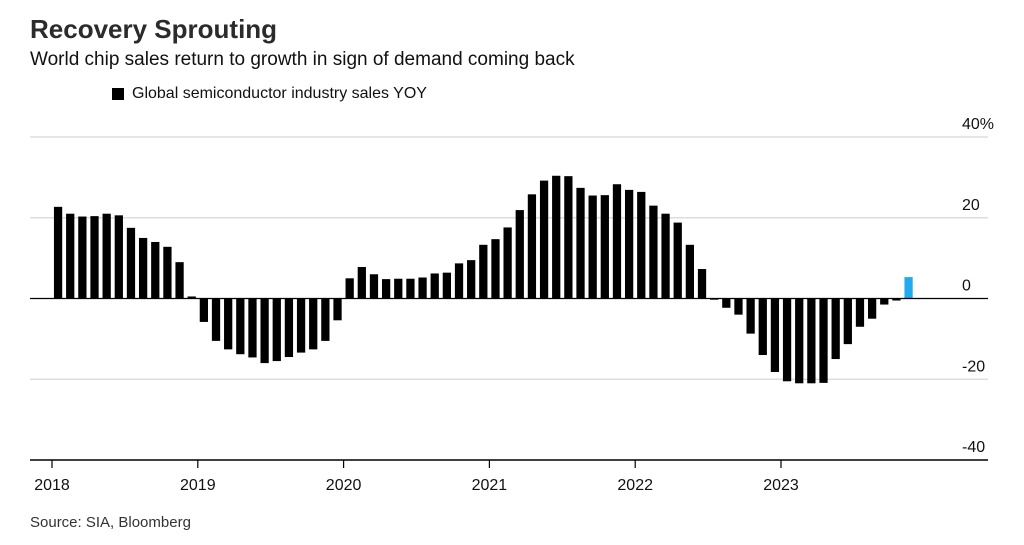  I want to click on y-tick-label: -20, so click(973, 366).